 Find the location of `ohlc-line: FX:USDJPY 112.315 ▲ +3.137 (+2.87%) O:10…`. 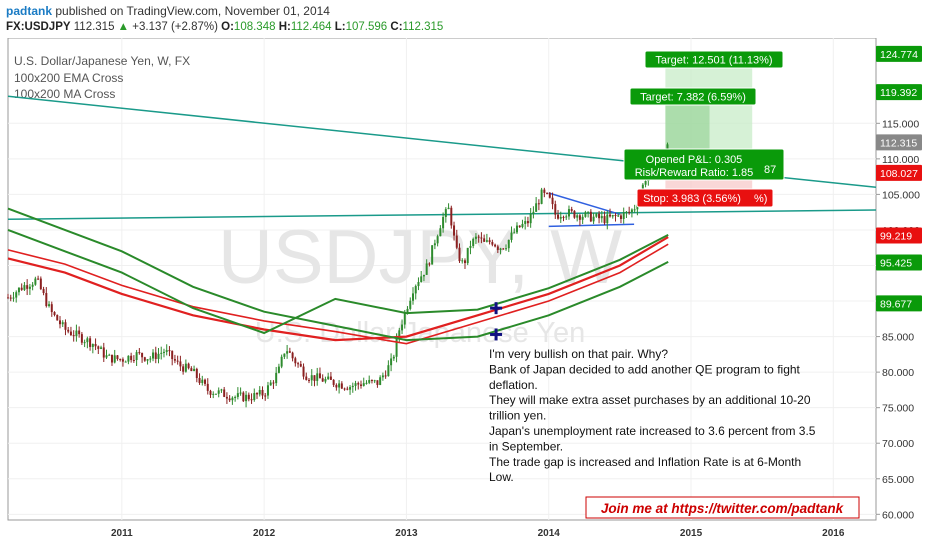

ohlc-line: FX:USDJPY 112.315 ▲ +3.137 (+2.87%) O:10… is located at coordinates (224, 27).